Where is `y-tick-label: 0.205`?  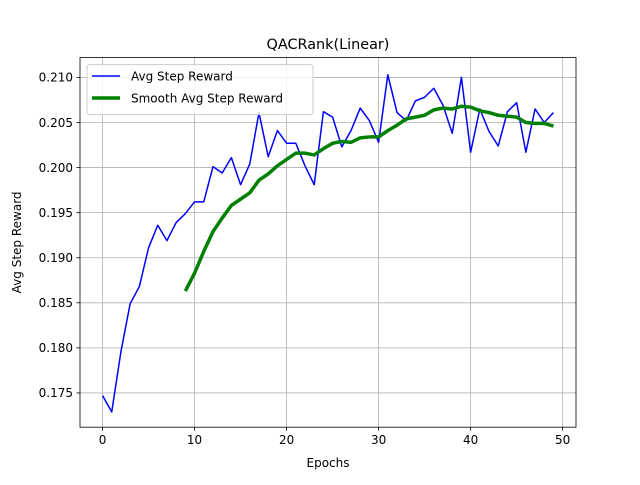
y-tick-label: 0.205 is located at coordinates (56, 123).